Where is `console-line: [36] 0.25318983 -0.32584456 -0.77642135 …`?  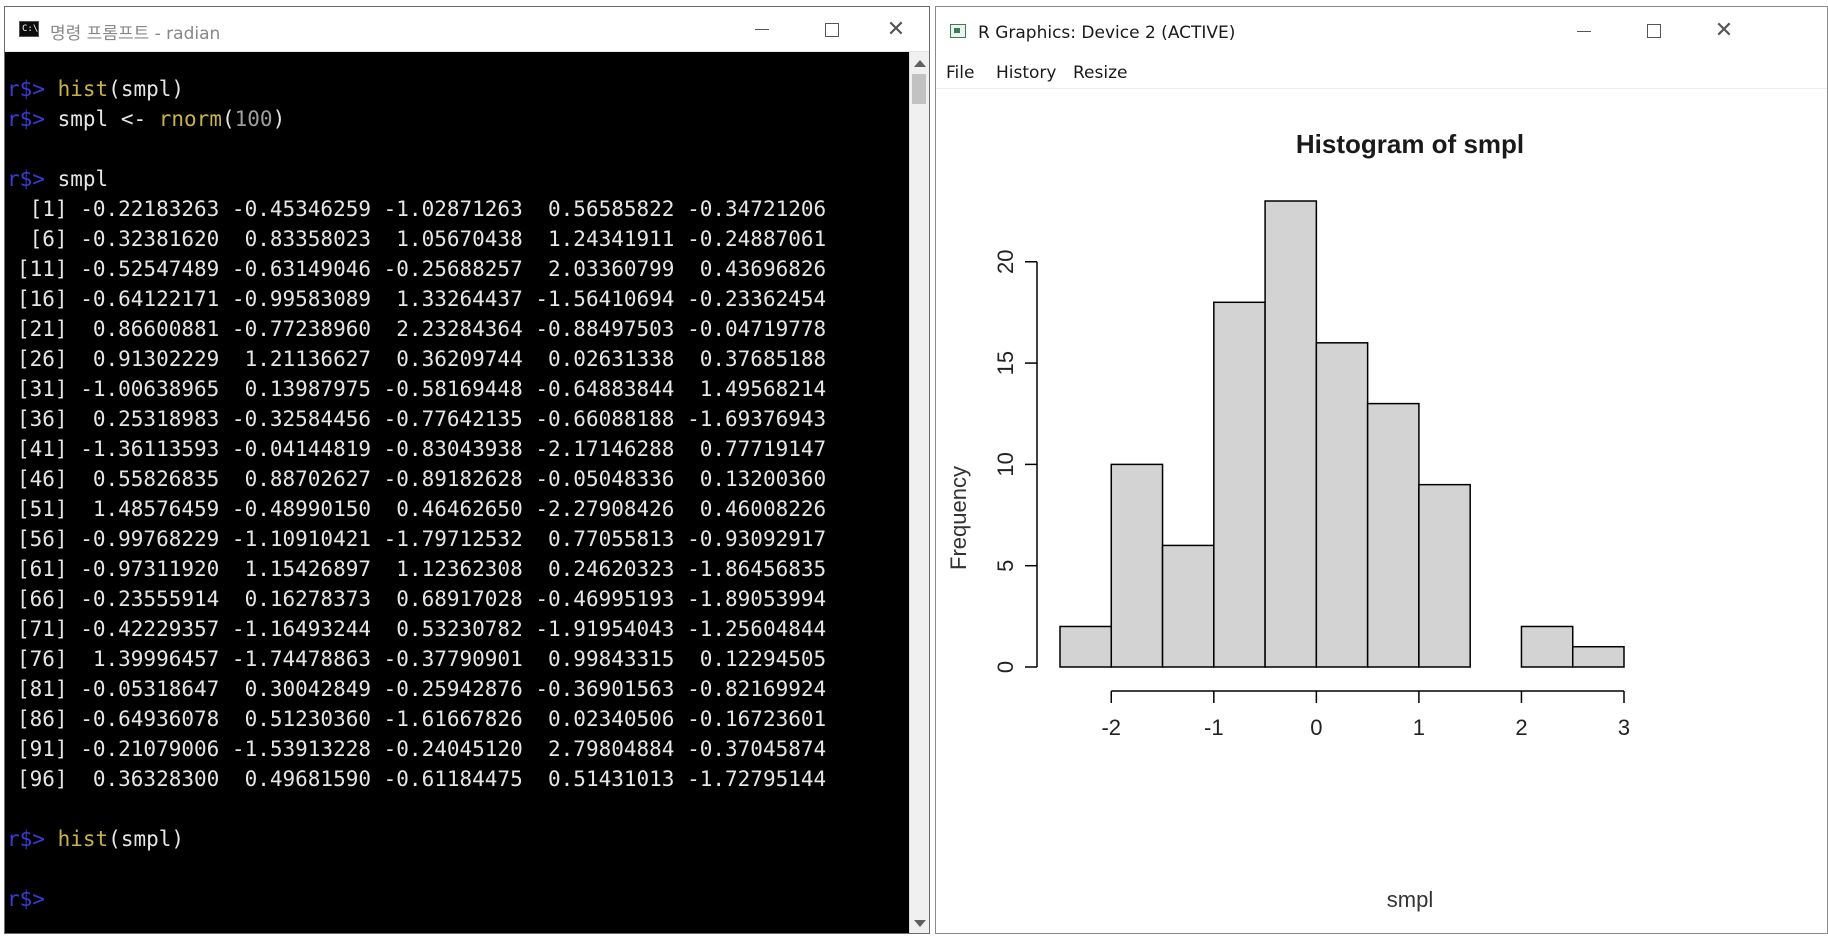 console-line: [36] 0.25318983 -0.32584456 -0.77642135 … is located at coordinates (421, 419).